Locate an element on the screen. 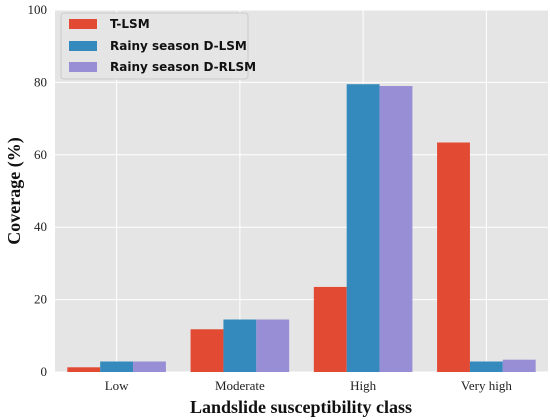 This screenshot has height=420, width=550. bar-rainy-season-d-rlsm-moderate is located at coordinates (273, 345).